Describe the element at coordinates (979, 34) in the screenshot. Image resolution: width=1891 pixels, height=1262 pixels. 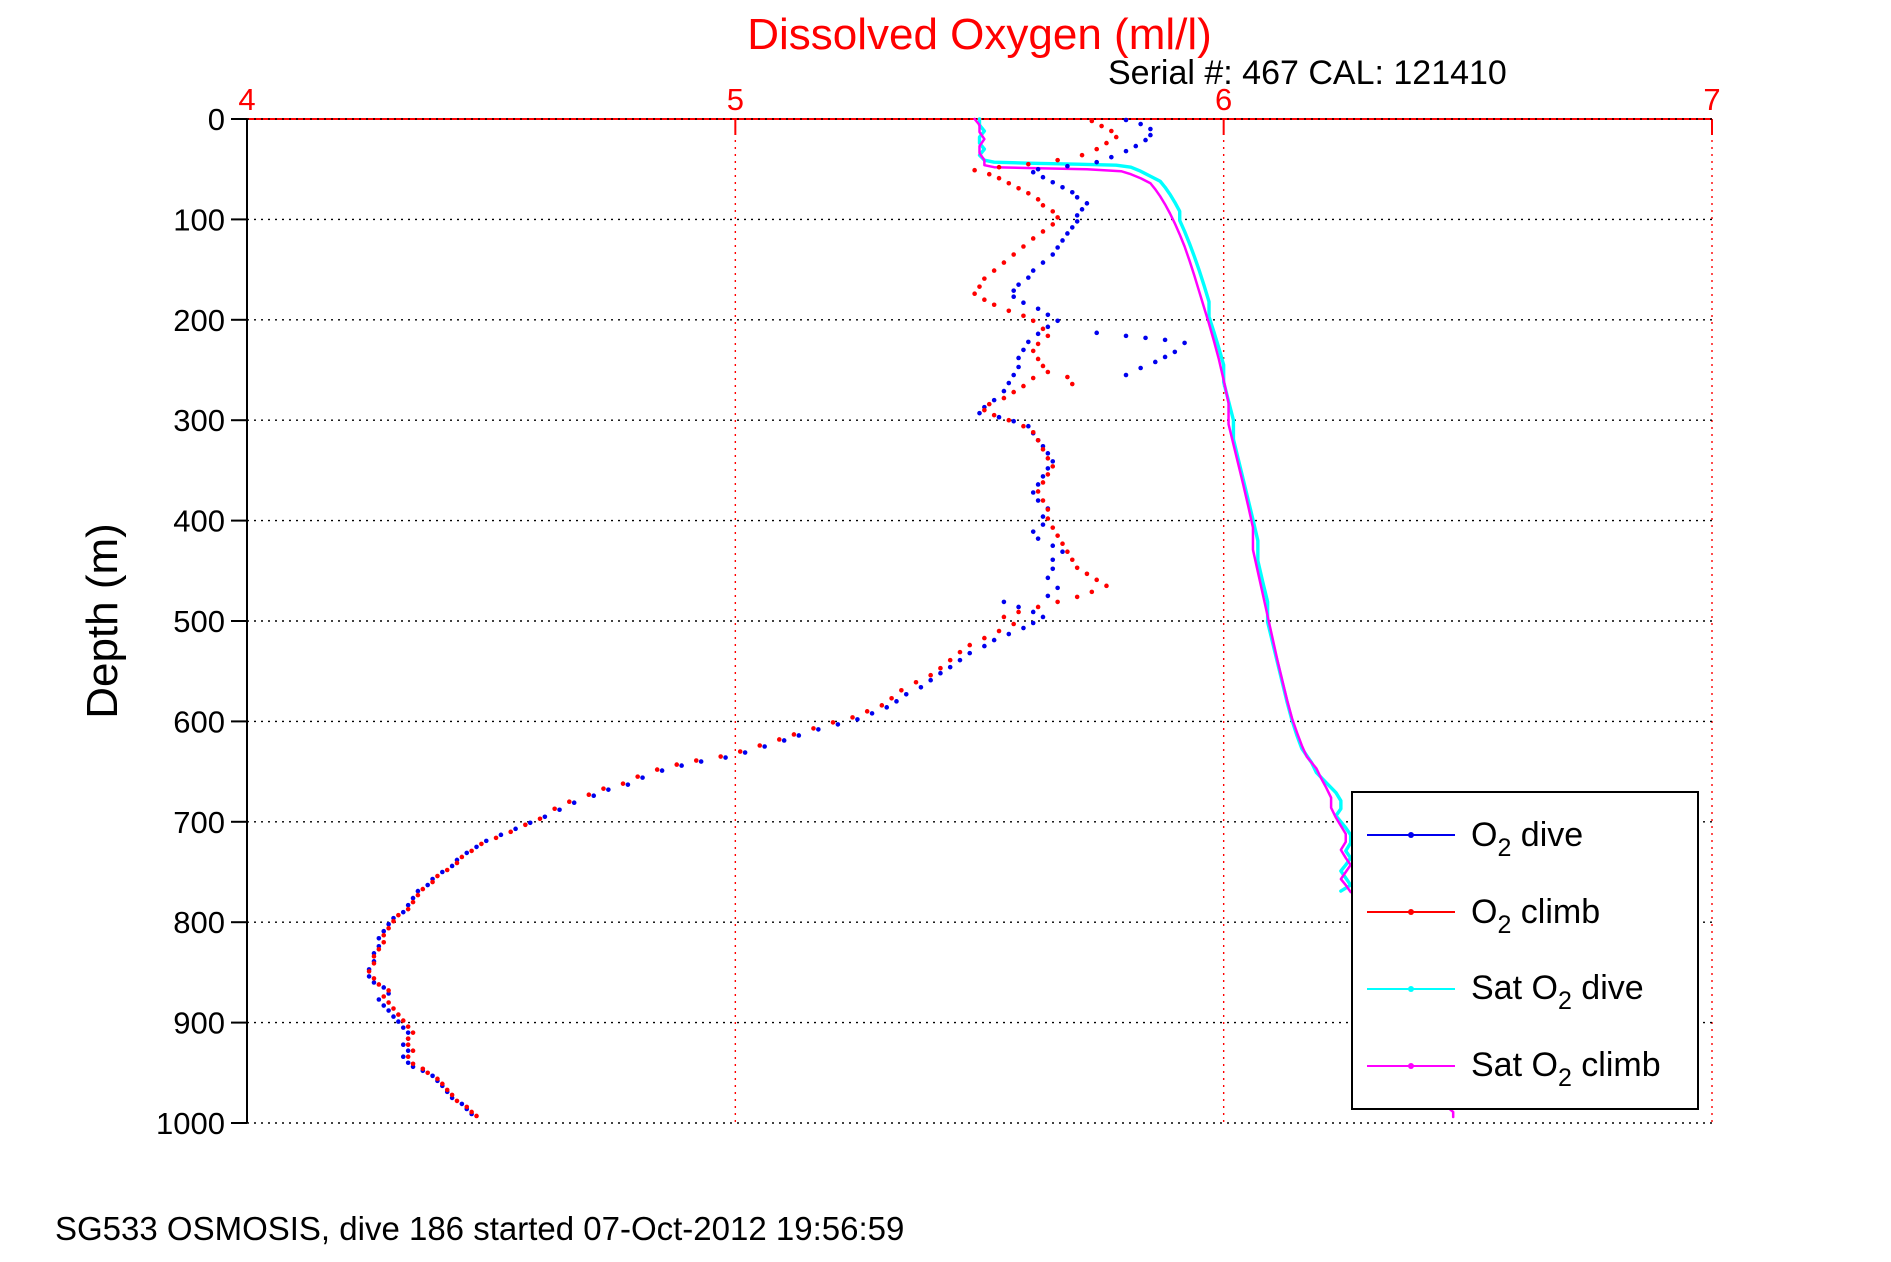
I see `chart-title: Dissolved Oxygen (ml/l)` at that location.